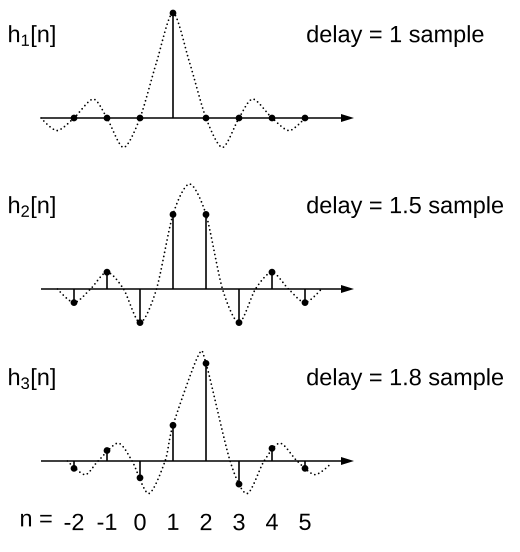  I want to click on text: delay = 1.8 sample, so click(405, 379).